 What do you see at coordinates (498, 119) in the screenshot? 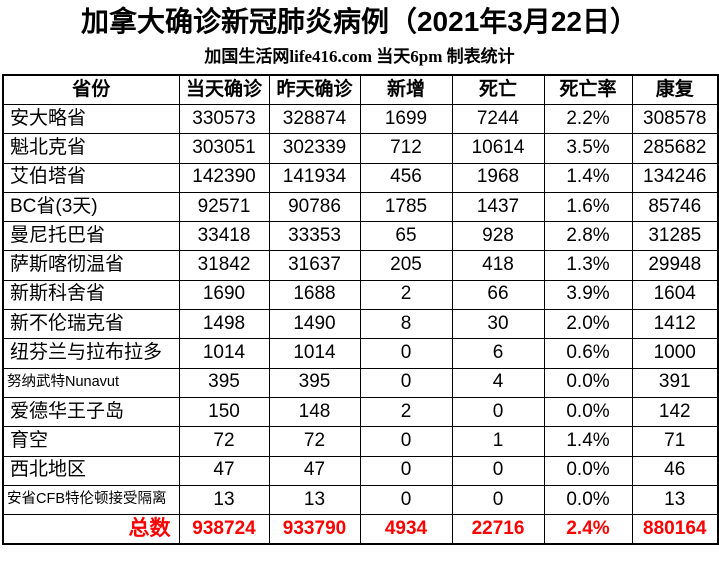
I see `value-cell: 7244` at bounding box center [498, 119].